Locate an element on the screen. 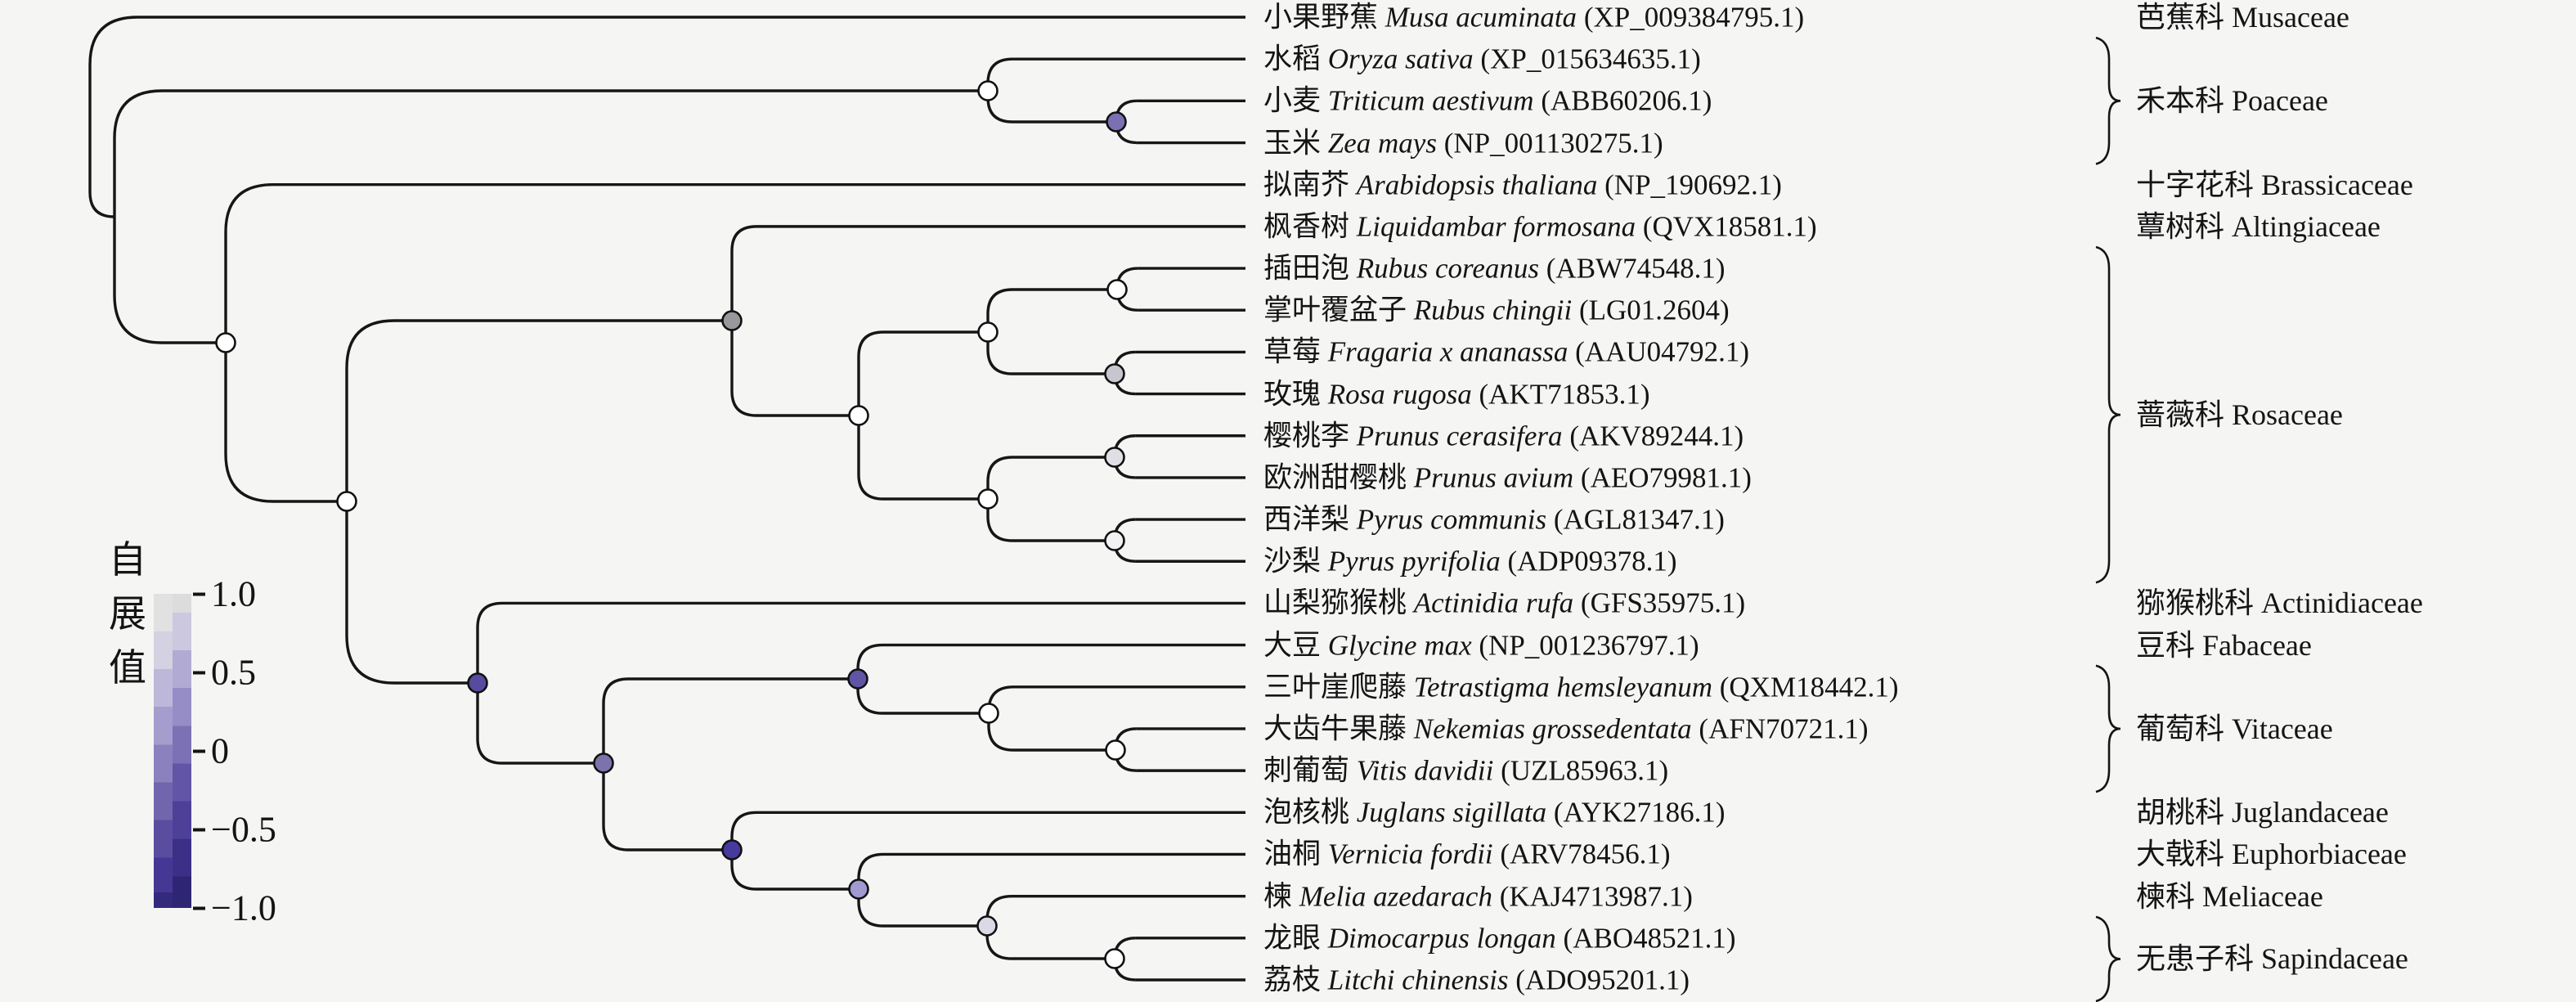  legend-tick: 1.0 is located at coordinates (224, 594).